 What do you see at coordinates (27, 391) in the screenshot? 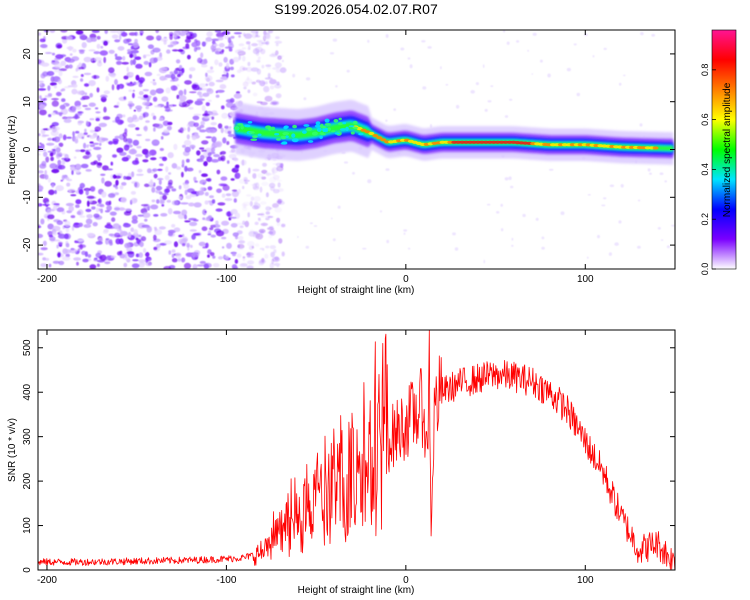
I see `snr-ytick-label: 400` at bounding box center [27, 391].